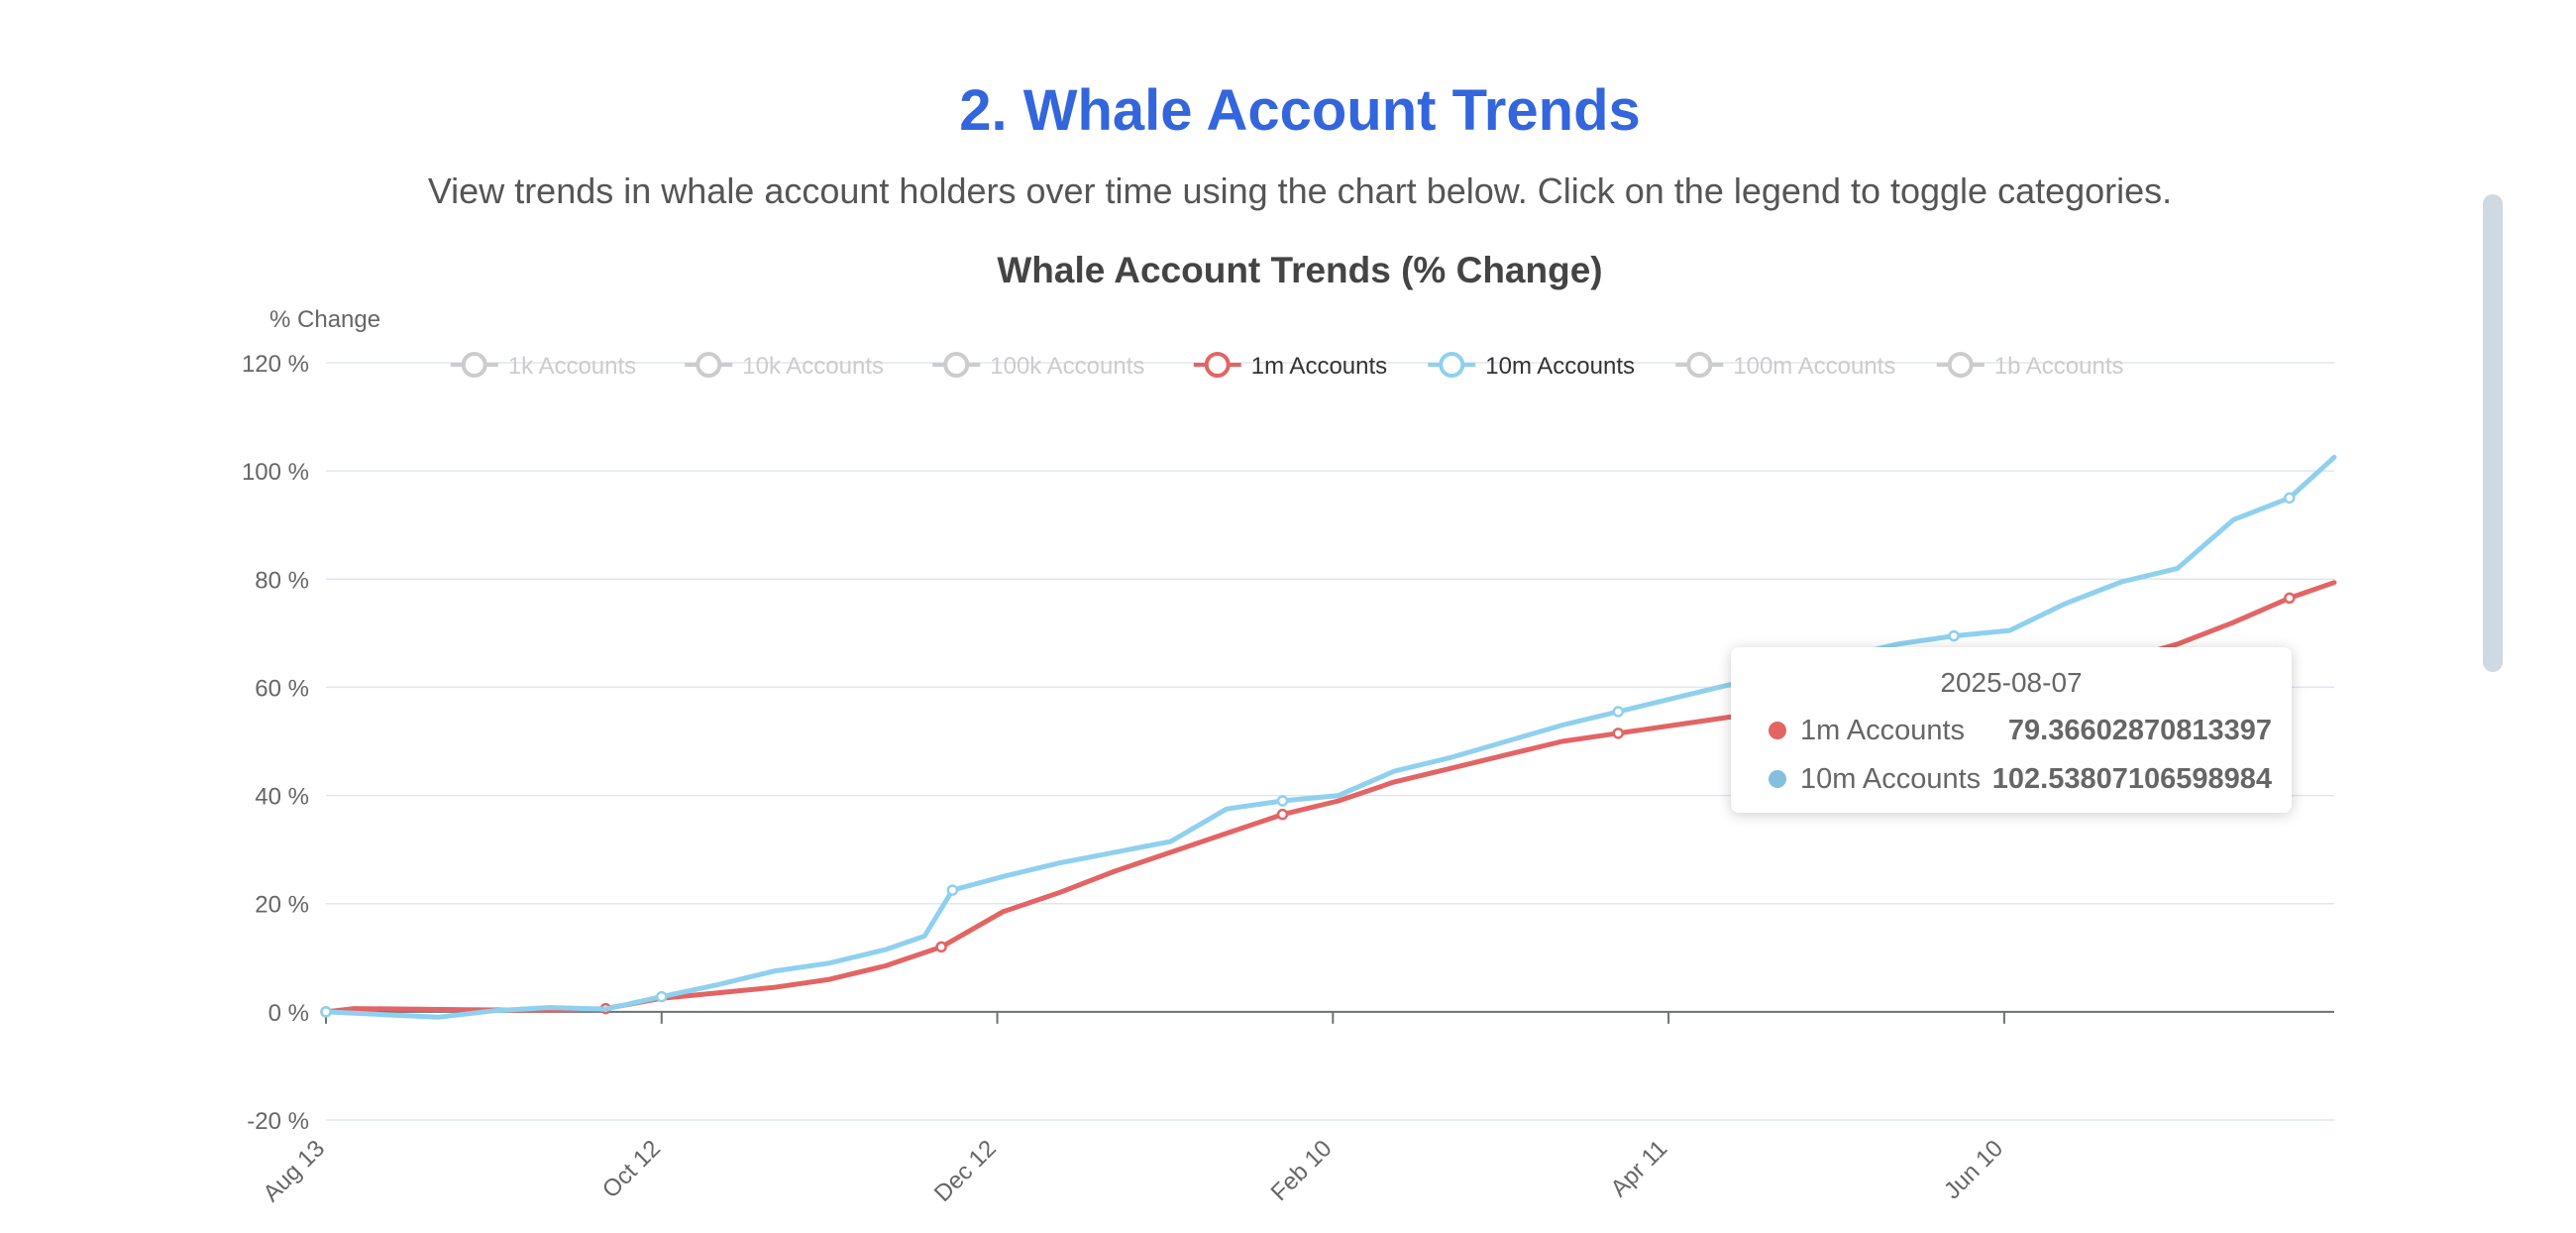 Image resolution: width=2576 pixels, height=1233 pixels. What do you see at coordinates (275, 472) in the screenshot?
I see `y-tick-label: 100 %` at bounding box center [275, 472].